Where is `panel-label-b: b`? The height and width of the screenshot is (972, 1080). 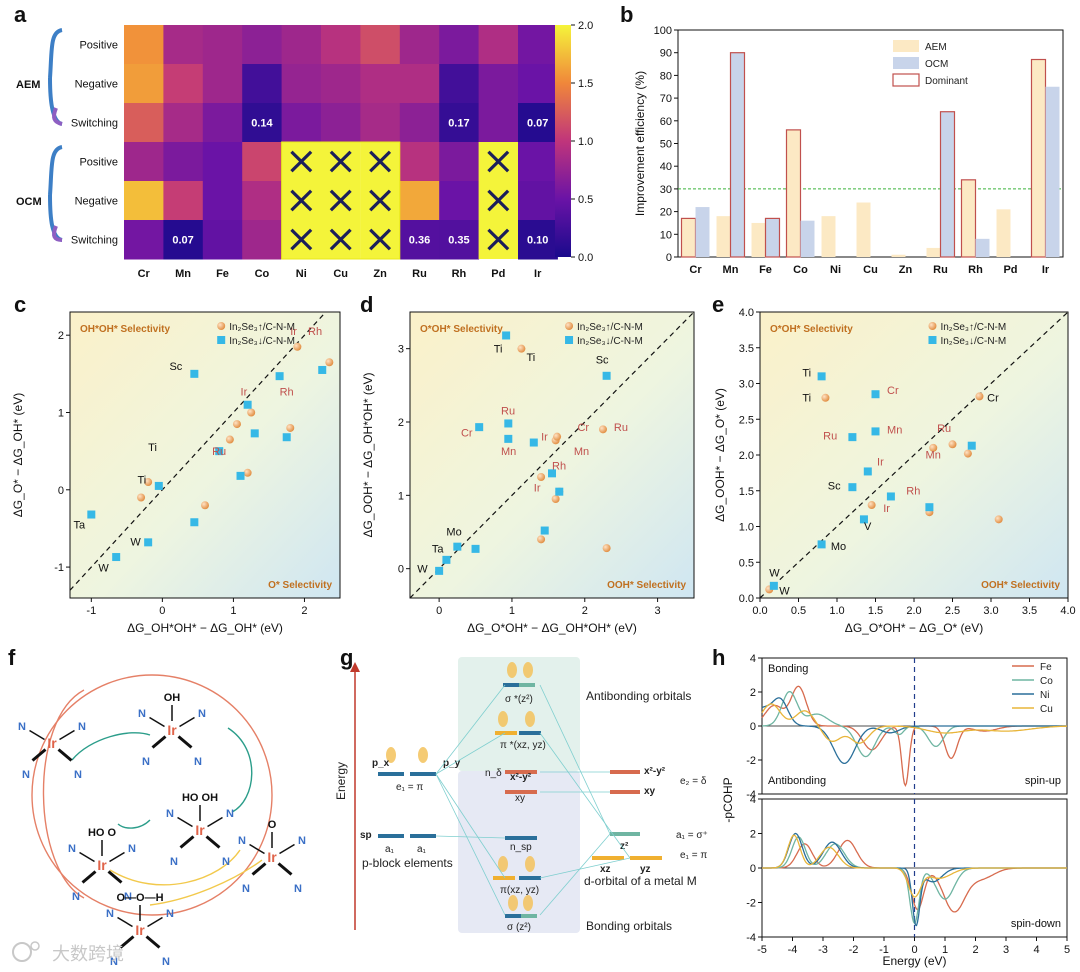 panel-label-b: b is located at coordinates (626, 14).